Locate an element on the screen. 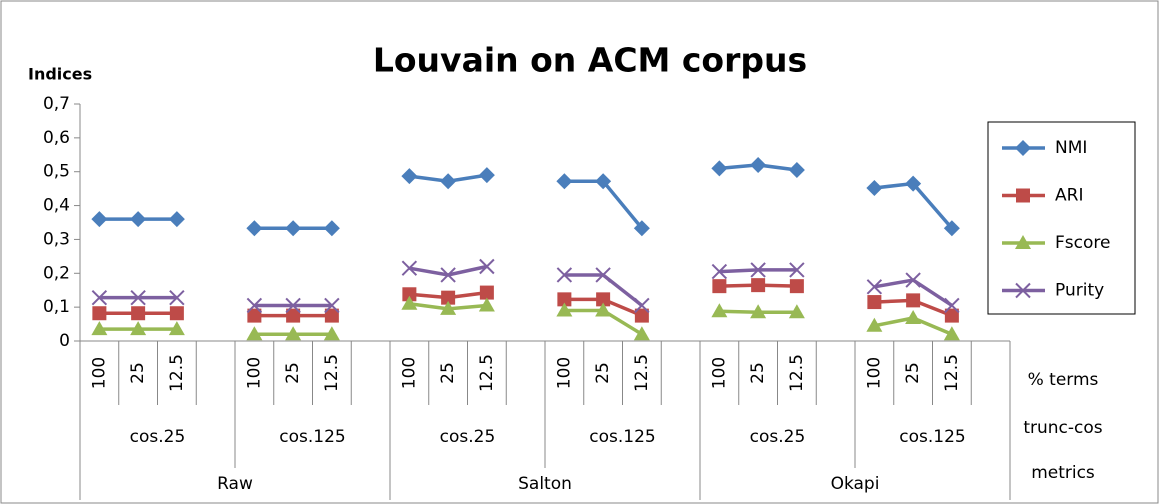 The image size is (1159, 504). legend-label: Purity is located at coordinates (1079, 291).